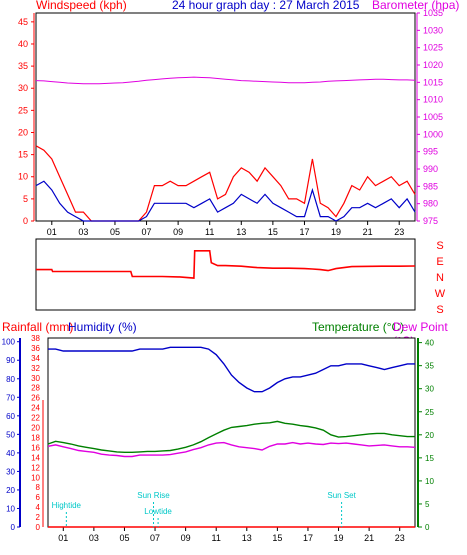  I want to click on rain-tick-label: 26, so click(35, 398).